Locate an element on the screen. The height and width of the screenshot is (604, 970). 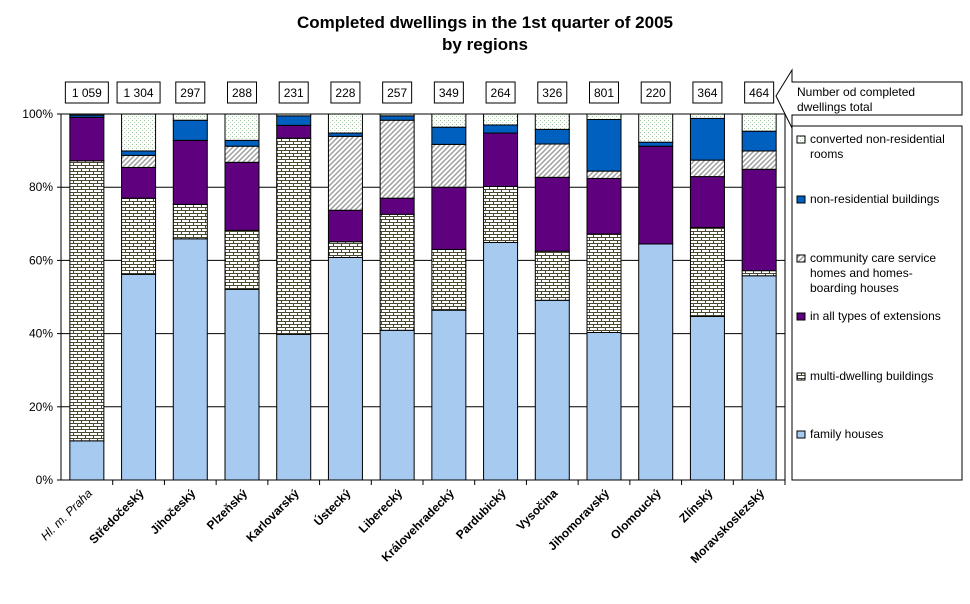
callout-shape is located at coordinates (869, 98).